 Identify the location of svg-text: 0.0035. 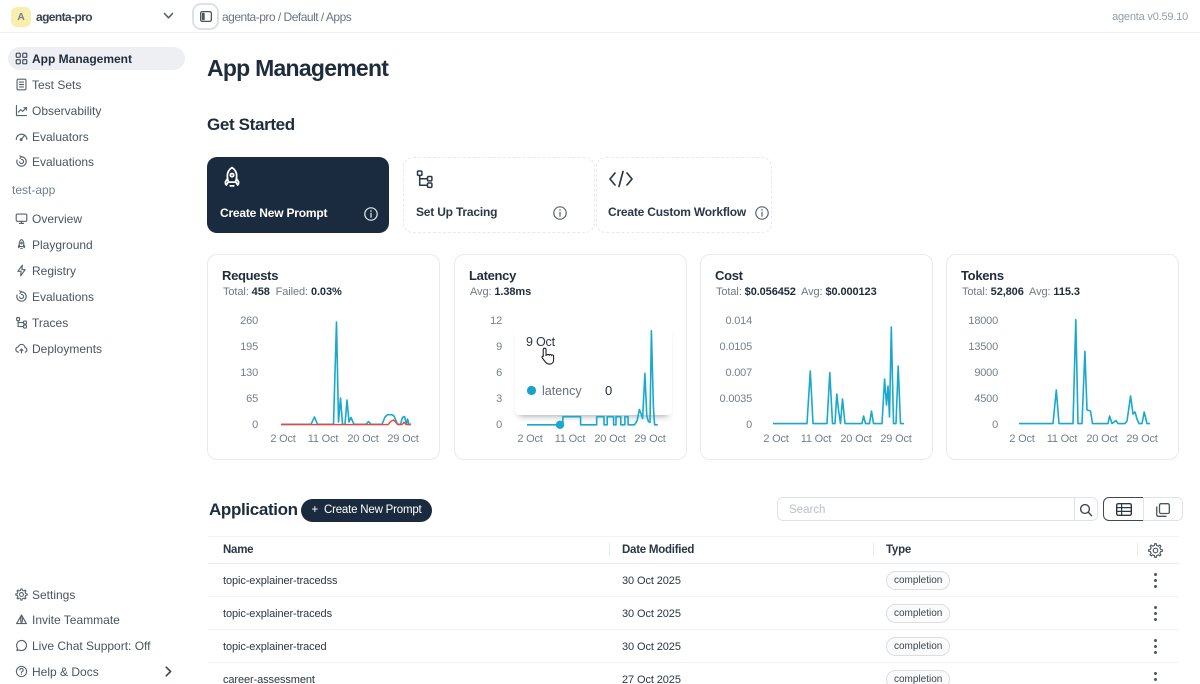
(736, 399).